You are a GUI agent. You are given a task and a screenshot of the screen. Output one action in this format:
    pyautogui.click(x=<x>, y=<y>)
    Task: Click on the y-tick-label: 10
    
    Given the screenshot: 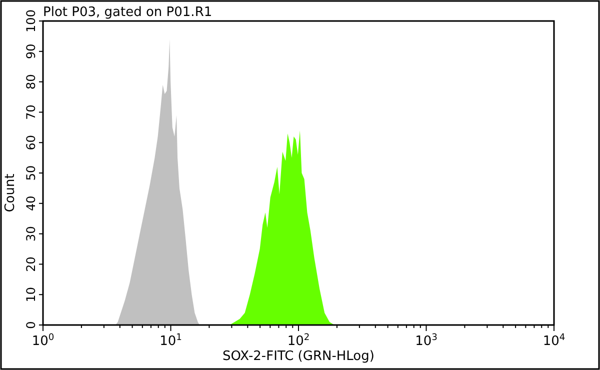 What is the action you would take?
    pyautogui.click(x=31, y=294)
    